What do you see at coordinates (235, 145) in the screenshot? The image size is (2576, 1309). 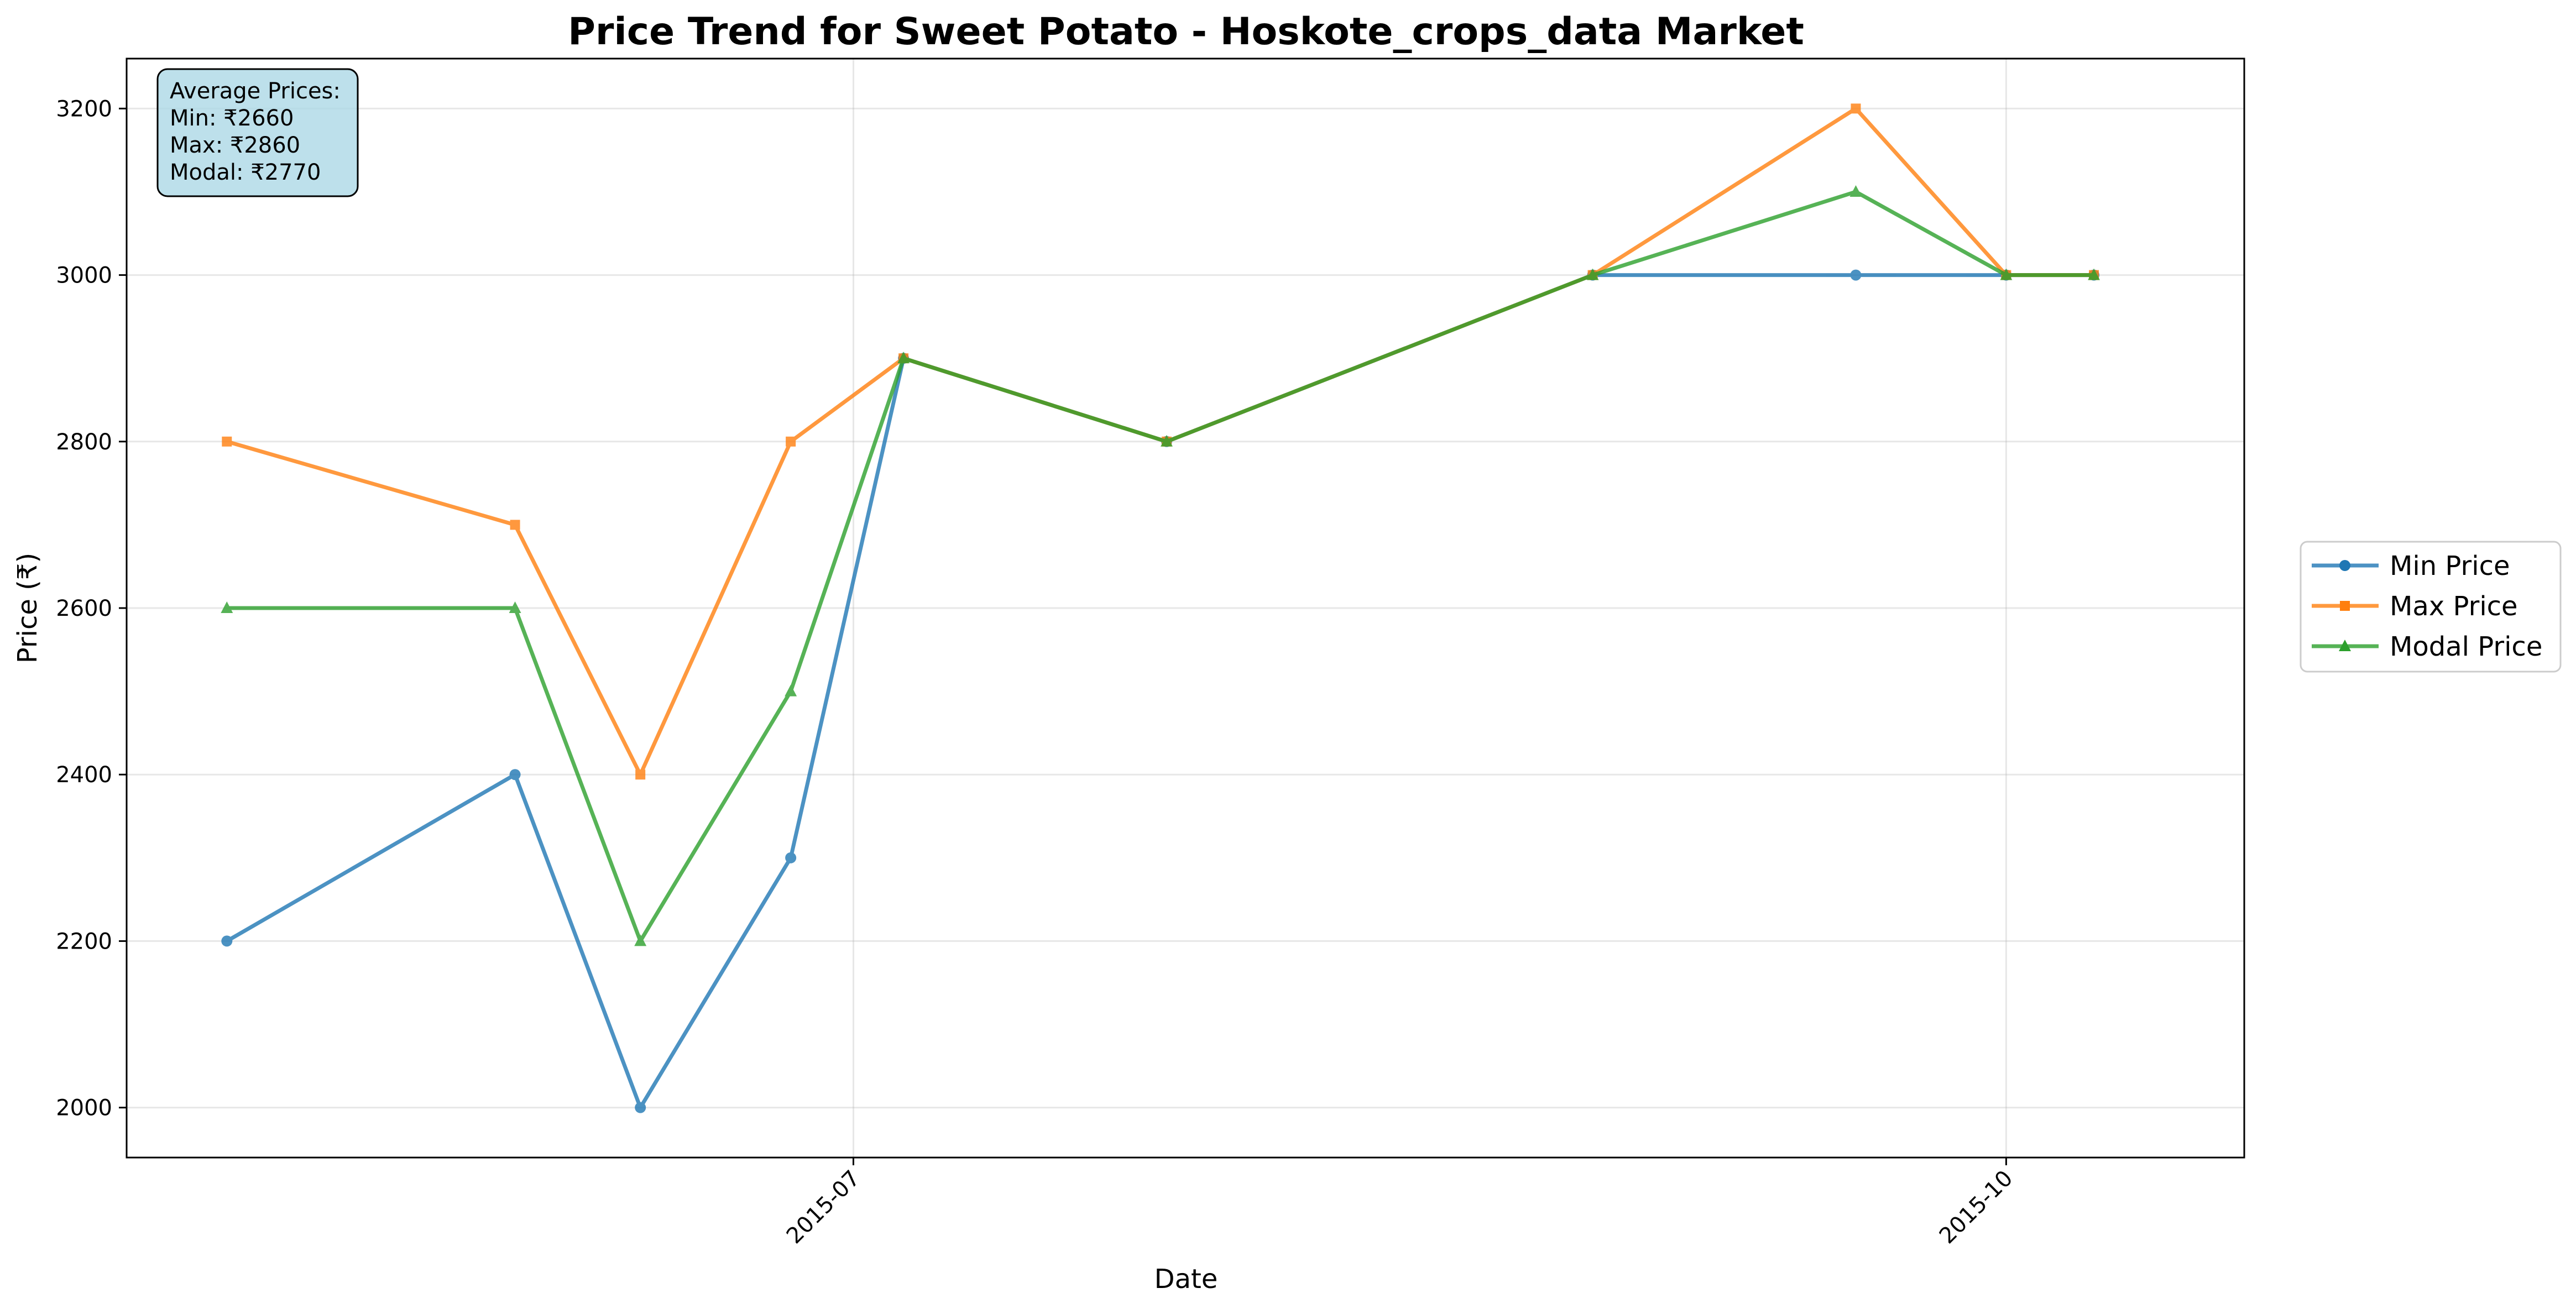 I see `average-max-price: Max: ₹2860` at bounding box center [235, 145].